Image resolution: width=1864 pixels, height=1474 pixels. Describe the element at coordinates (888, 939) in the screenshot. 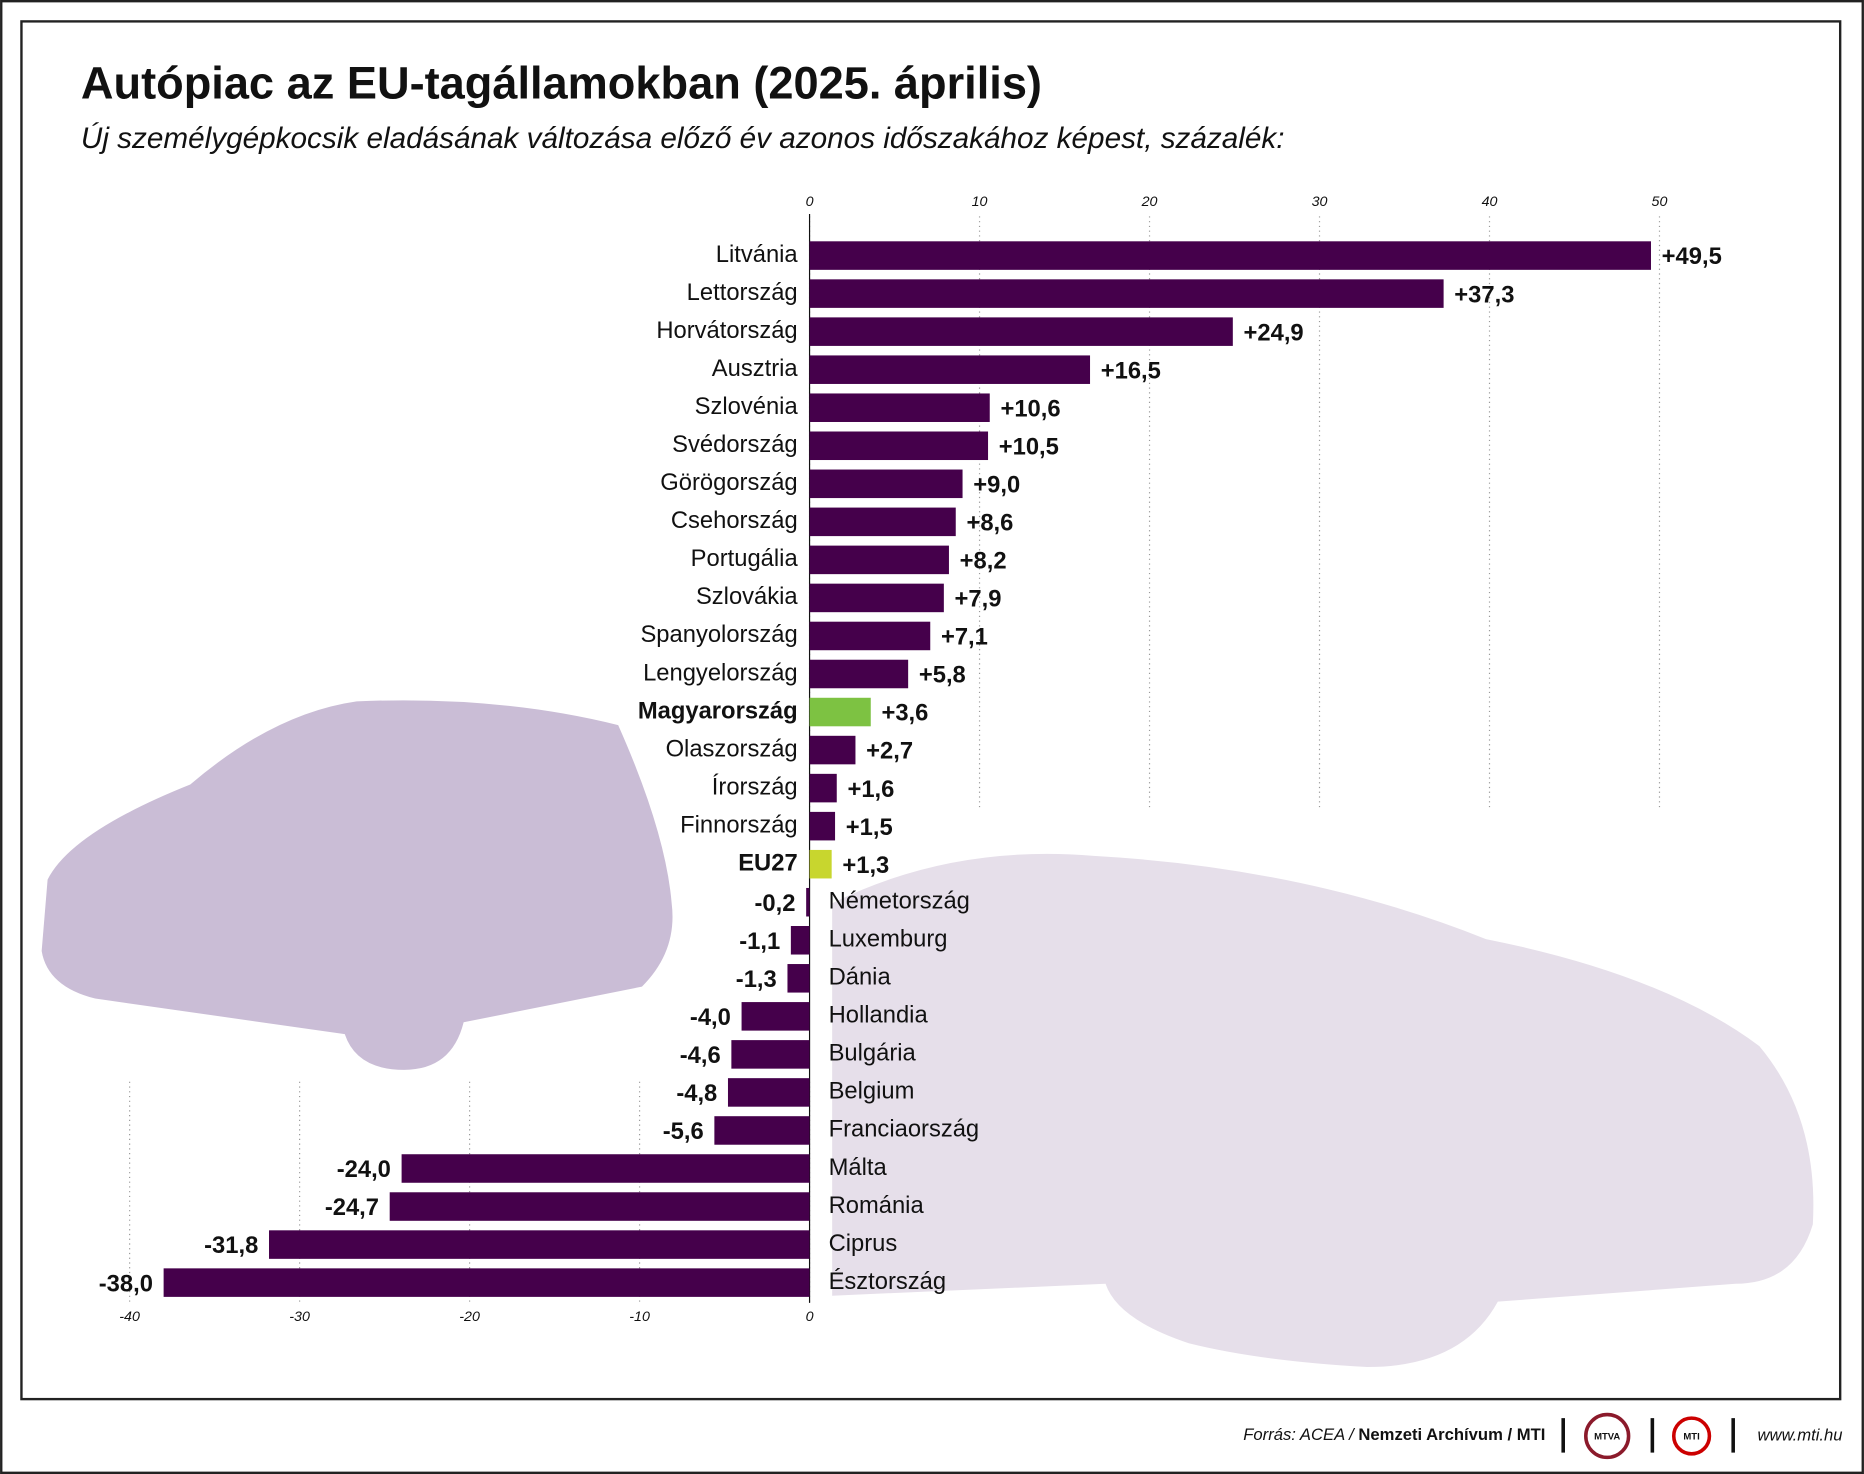

I see `category-label: Luxemburg` at that location.